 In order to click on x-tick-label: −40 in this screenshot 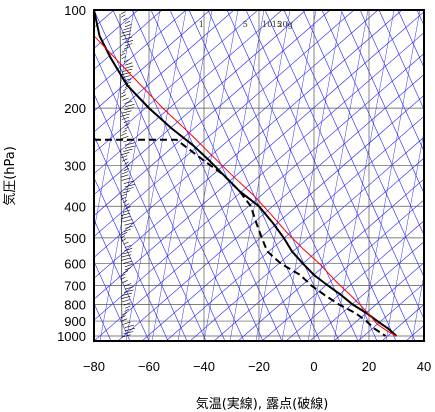, I will do `click(204, 366)`.